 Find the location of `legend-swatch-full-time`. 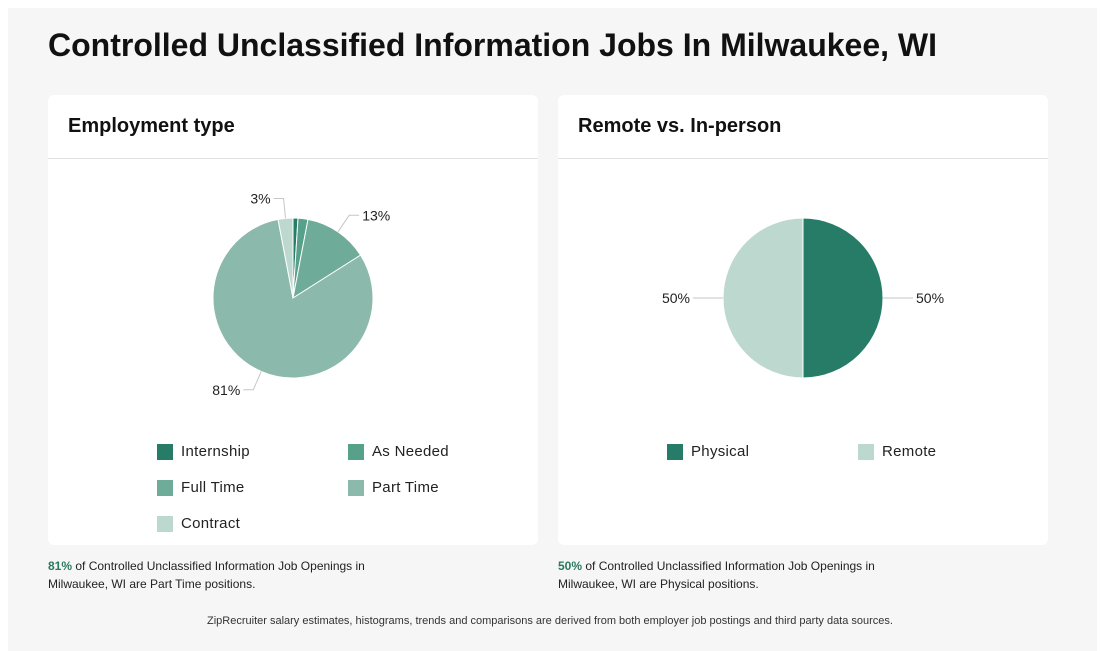

legend-swatch-full-time is located at coordinates (165, 487).